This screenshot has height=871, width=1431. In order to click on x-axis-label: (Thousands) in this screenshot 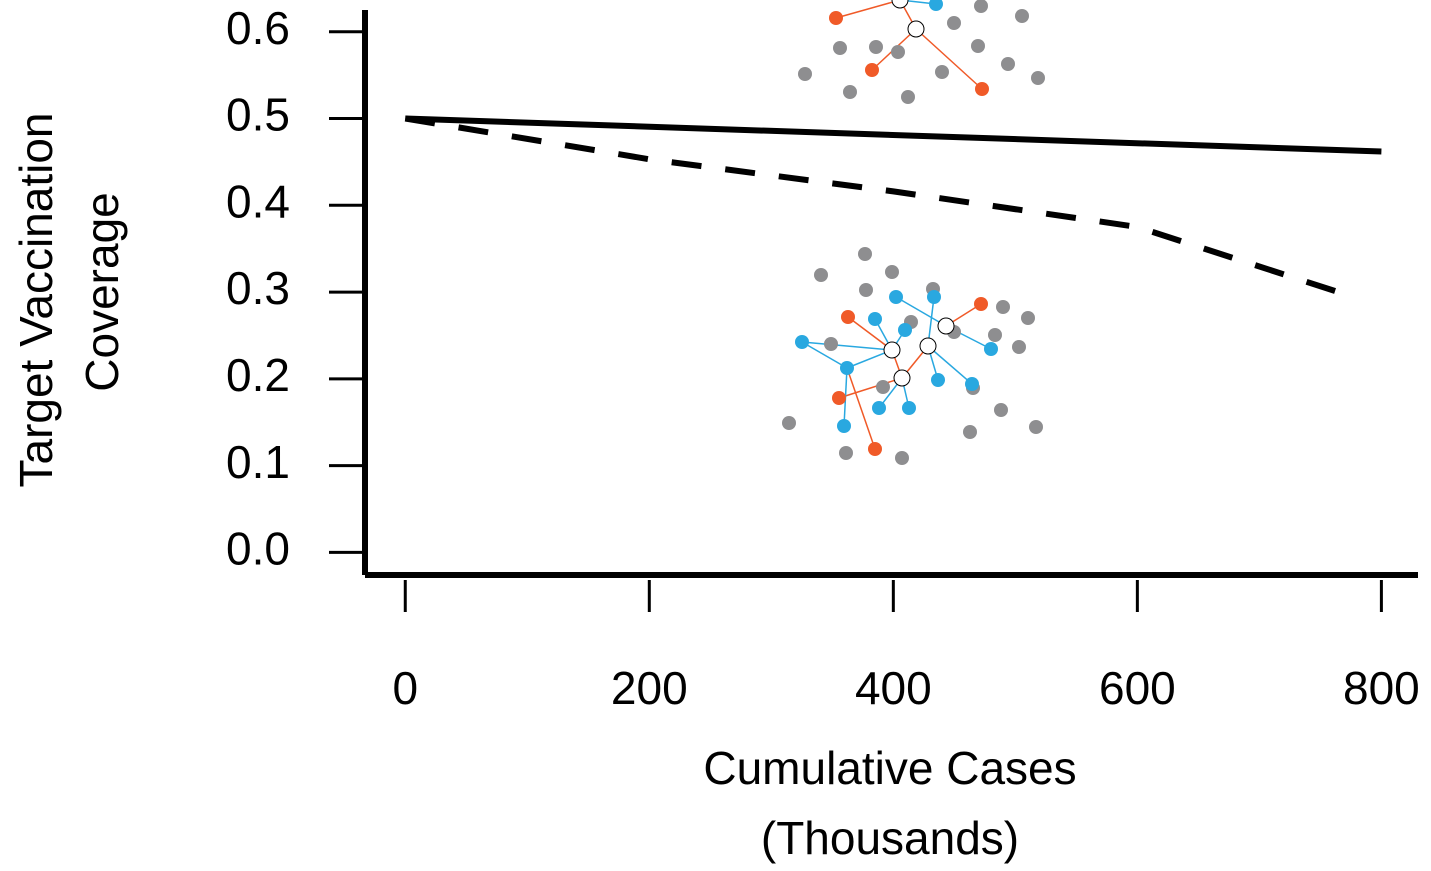, I will do `click(890, 838)`.